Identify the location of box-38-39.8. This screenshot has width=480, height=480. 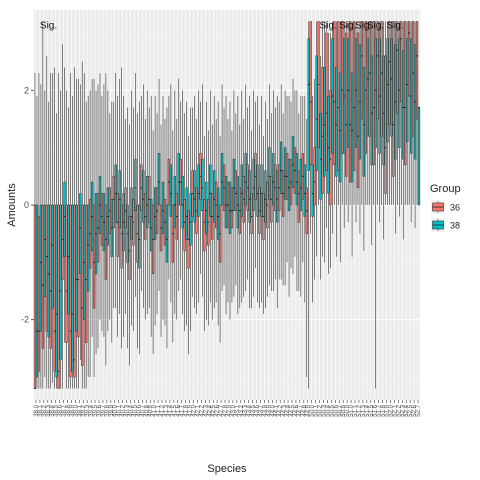
(107, 211).